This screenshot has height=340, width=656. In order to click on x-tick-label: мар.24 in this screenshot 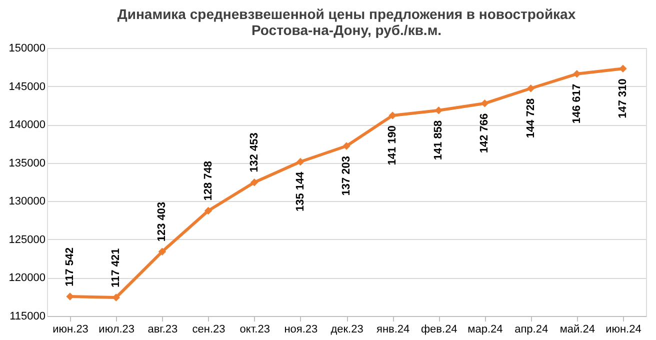, I will do `click(485, 330)`.